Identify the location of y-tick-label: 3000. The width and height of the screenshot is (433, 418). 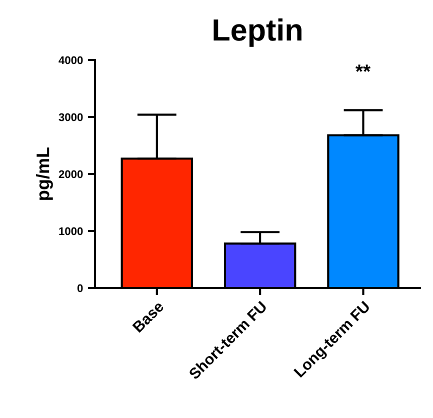
(70, 117).